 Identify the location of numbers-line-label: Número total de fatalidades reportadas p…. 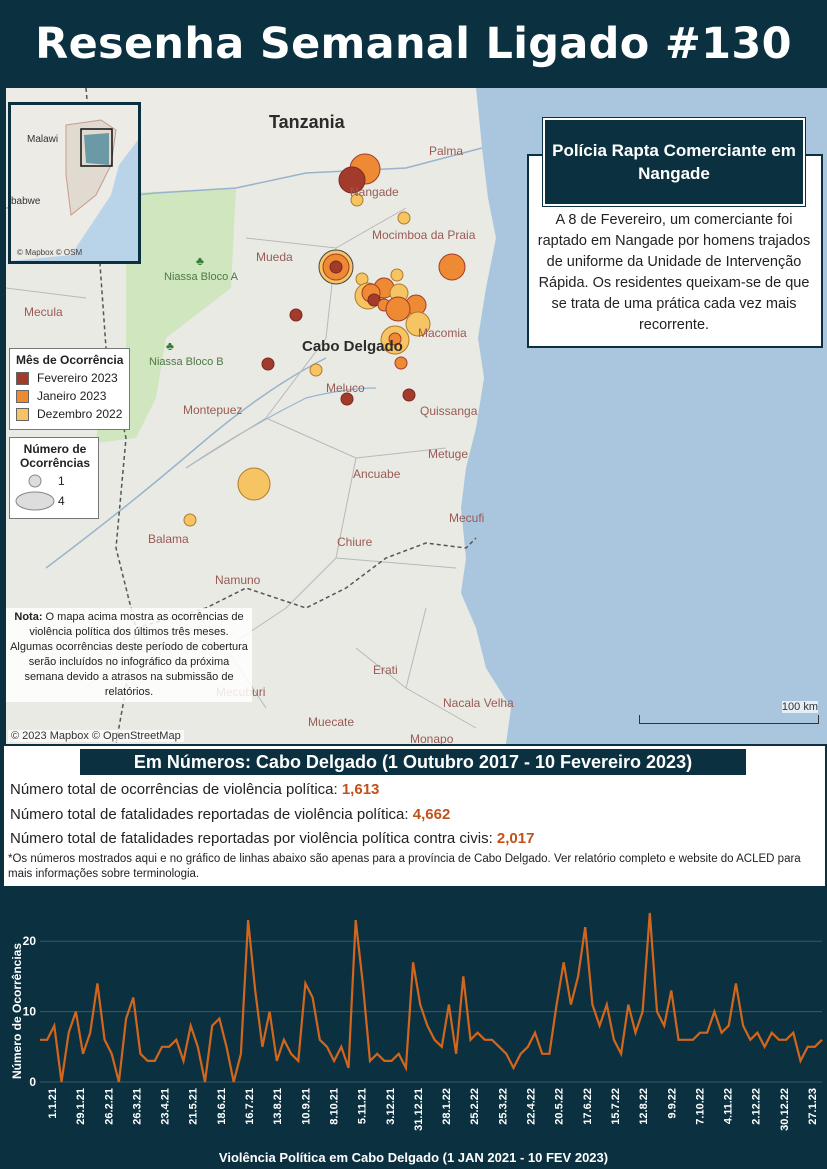
(253, 838).